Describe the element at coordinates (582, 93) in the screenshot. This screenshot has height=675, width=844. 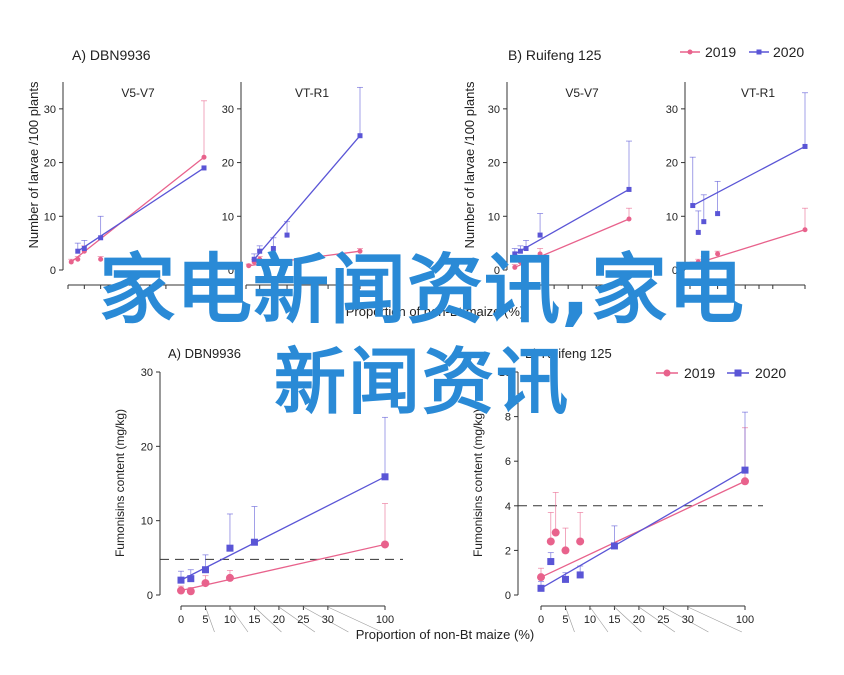
I see `subtitle-b-v5: V5-V7` at that location.